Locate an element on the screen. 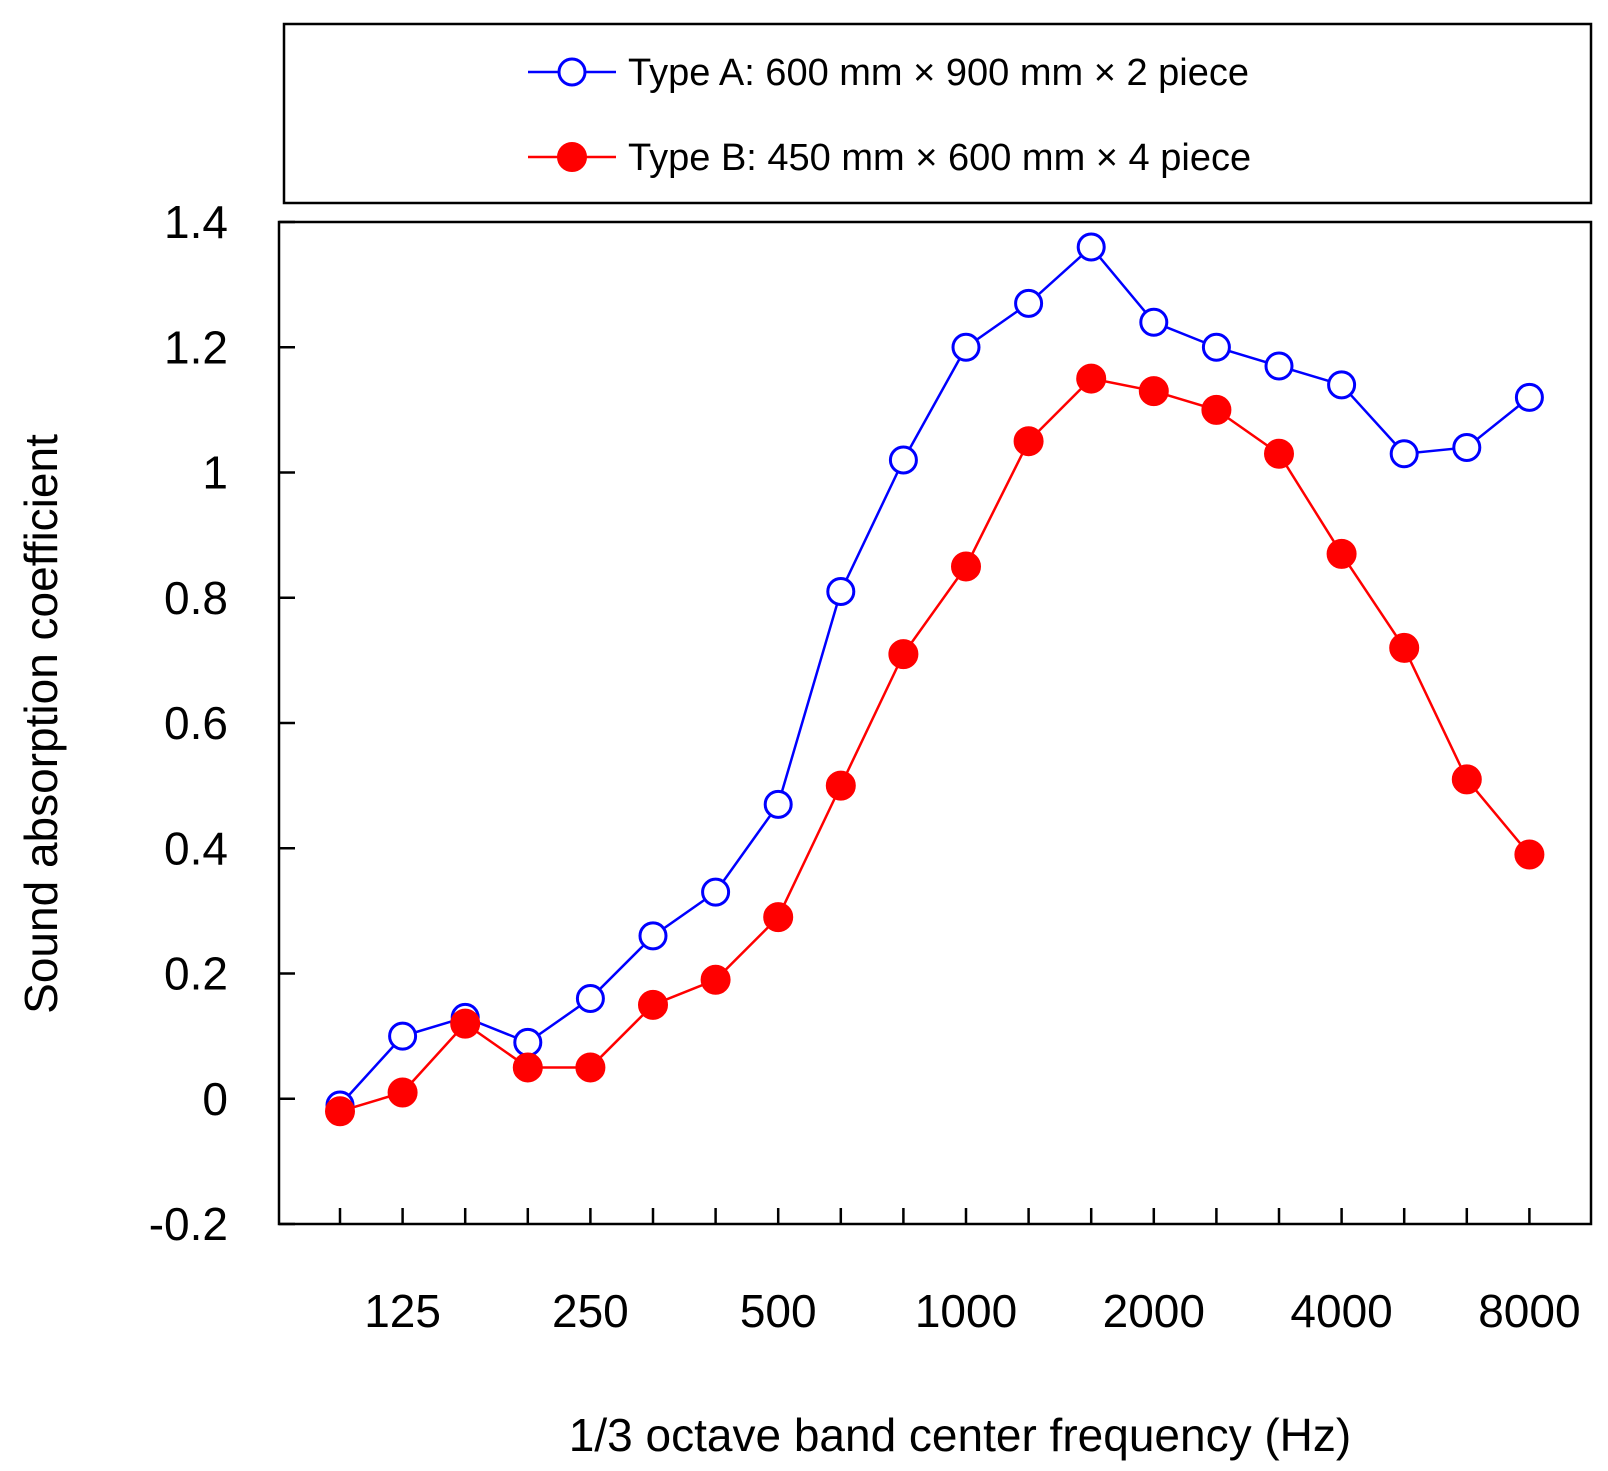  y-tick-label: 0.2 is located at coordinates (196, 974).